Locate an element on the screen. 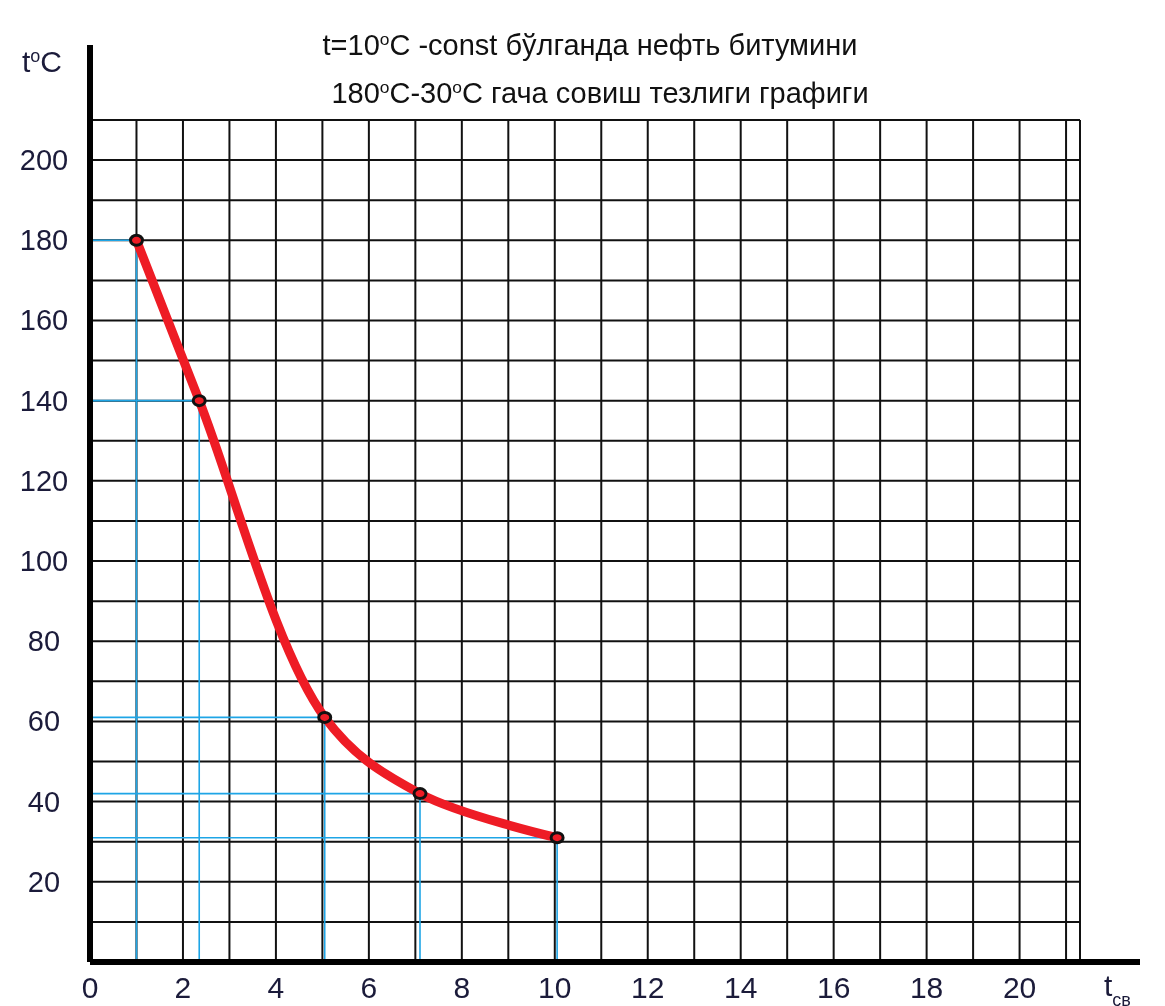 The height and width of the screenshot is (1006, 1165). x-tick-label: 20 is located at coordinates (1019, 987).